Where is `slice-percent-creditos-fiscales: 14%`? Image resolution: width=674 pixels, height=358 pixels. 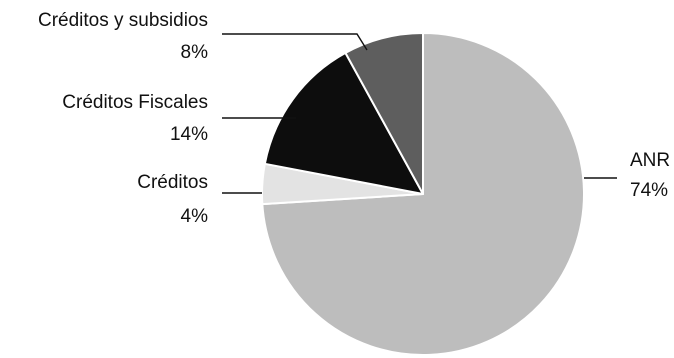
slice-percent-creditos-fiscales: 14% is located at coordinates (189, 134).